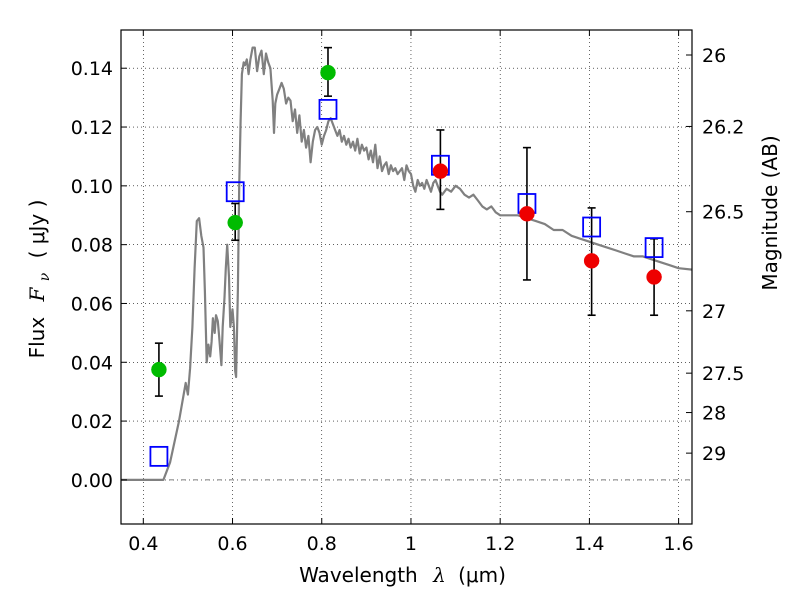 The image size is (800, 600). I want to click on y-axis-title-prefix: Flux, so click(37, 338).